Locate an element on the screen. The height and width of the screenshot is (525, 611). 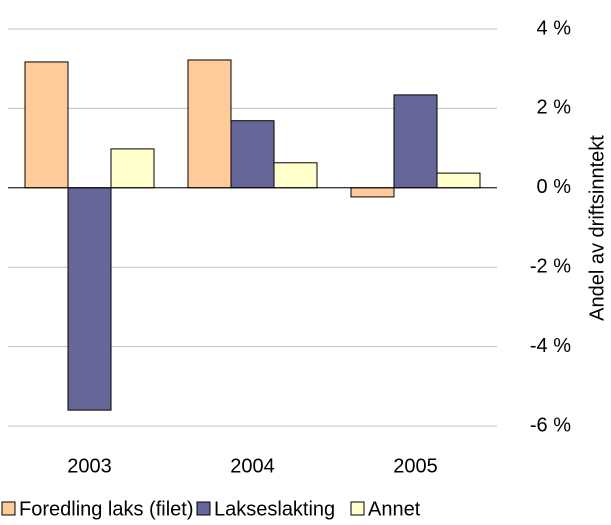
y-tick-label: 0 % is located at coordinates (554, 187).